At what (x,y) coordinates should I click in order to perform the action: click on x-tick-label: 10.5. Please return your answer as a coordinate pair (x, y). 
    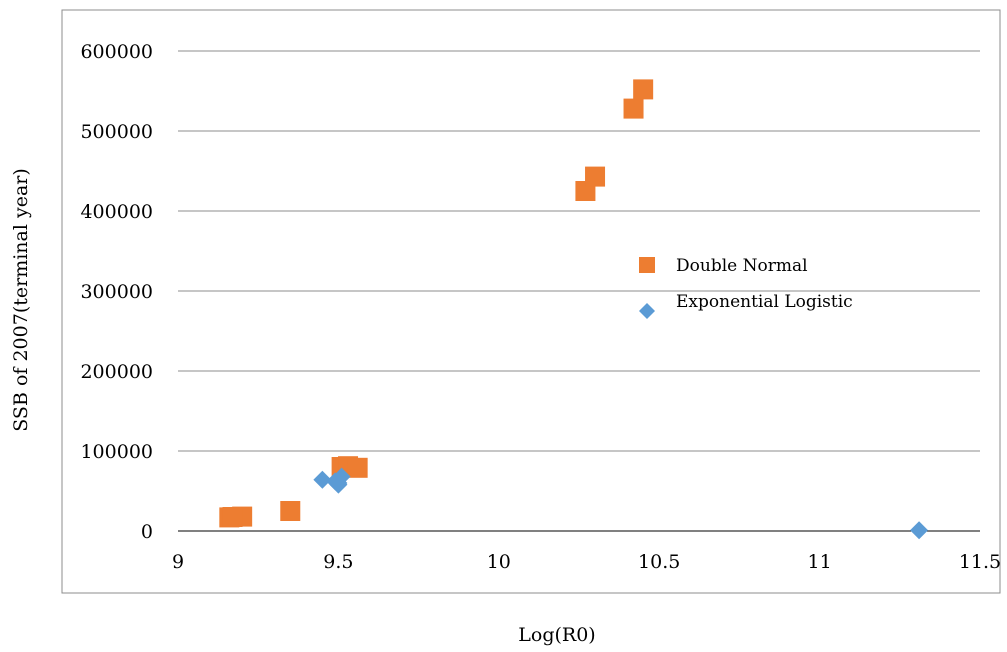
    Looking at the image, I should click on (659, 562).